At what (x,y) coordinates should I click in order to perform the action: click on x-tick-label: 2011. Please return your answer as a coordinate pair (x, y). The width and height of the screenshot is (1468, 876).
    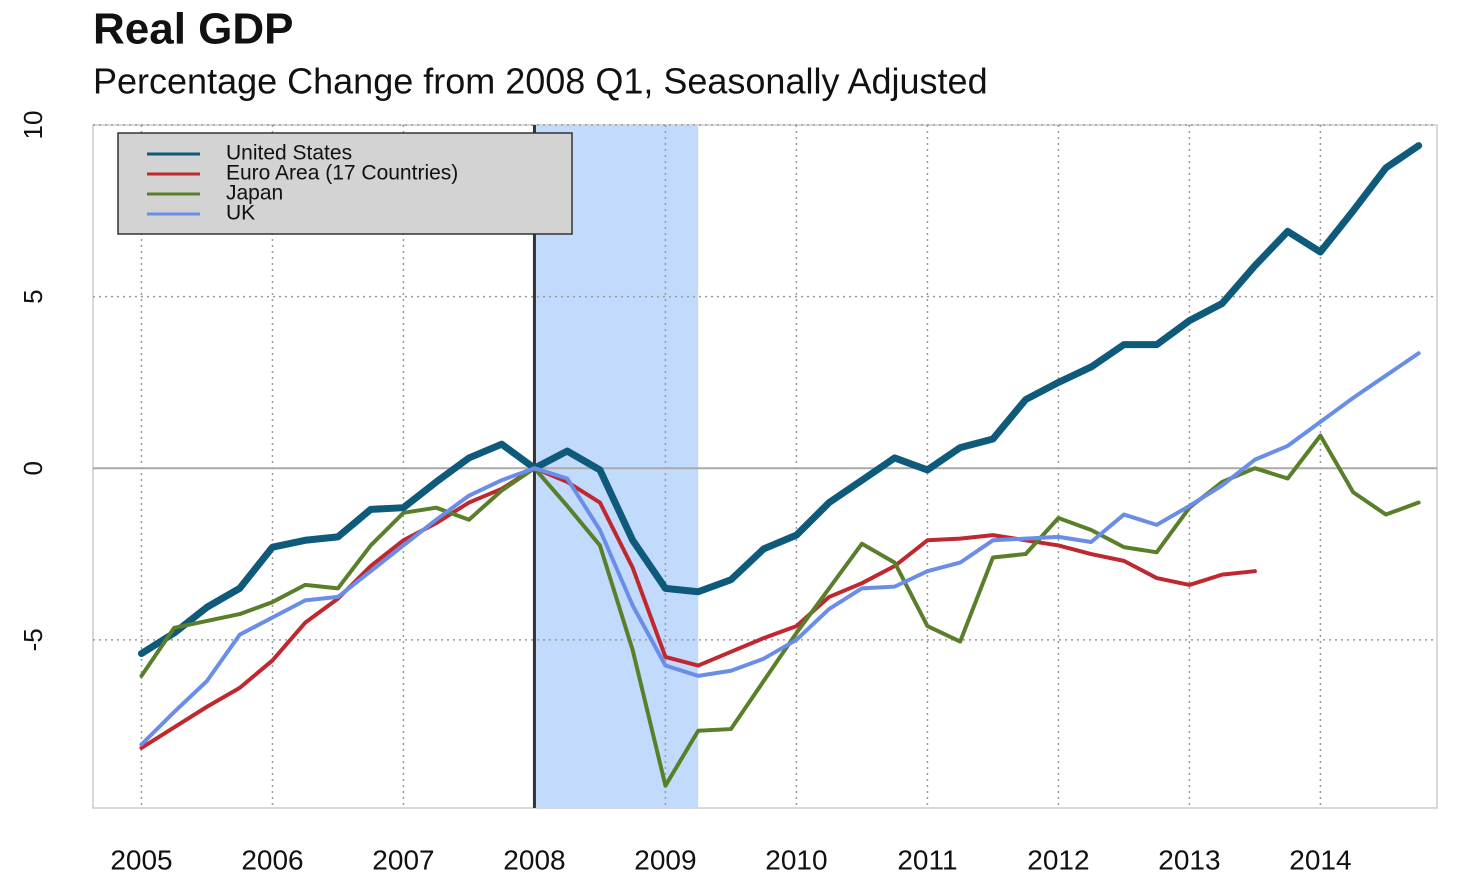
    Looking at the image, I should click on (927, 859).